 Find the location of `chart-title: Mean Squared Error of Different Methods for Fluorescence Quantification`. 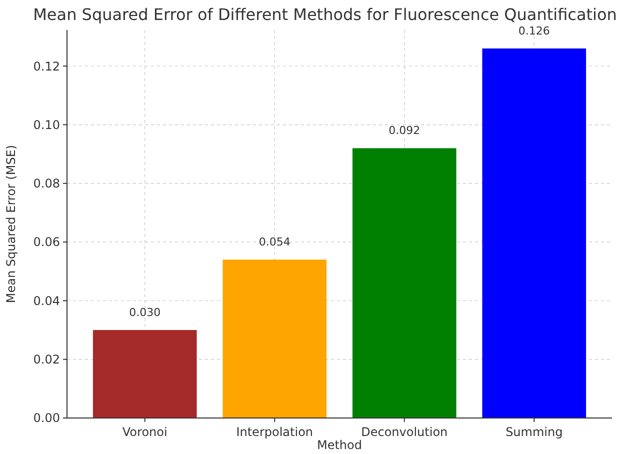

chart-title: Mean Squared Error of Different Methods for Fluorescence Quantification is located at coordinates (325, 14).